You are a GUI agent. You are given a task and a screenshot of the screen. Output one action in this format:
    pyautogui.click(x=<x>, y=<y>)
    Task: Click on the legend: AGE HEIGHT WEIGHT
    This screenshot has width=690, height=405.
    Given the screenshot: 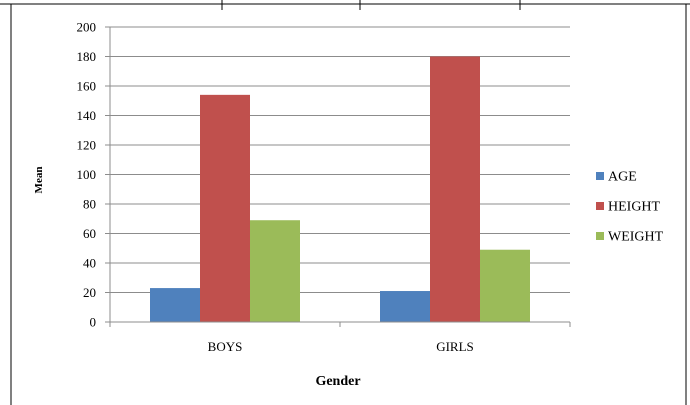 What is the action you would take?
    pyautogui.click(x=630, y=207)
    